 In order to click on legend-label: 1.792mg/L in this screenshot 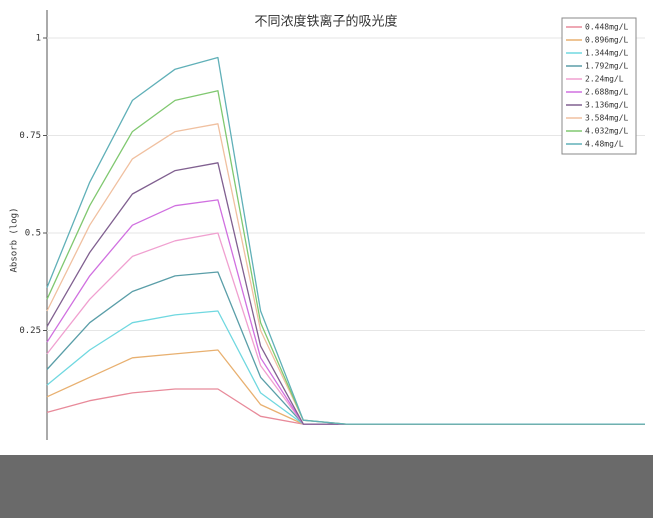, I will do `click(607, 66)`.